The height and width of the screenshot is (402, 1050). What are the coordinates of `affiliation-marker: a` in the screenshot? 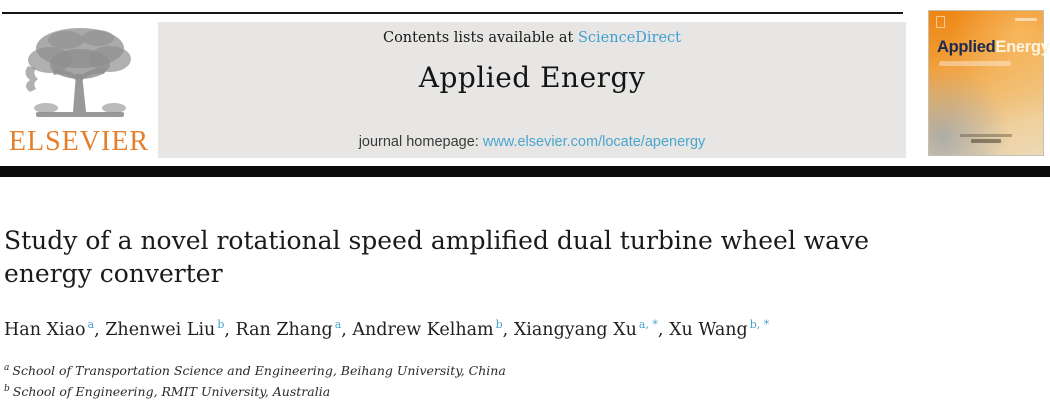 It's located at (7, 368).